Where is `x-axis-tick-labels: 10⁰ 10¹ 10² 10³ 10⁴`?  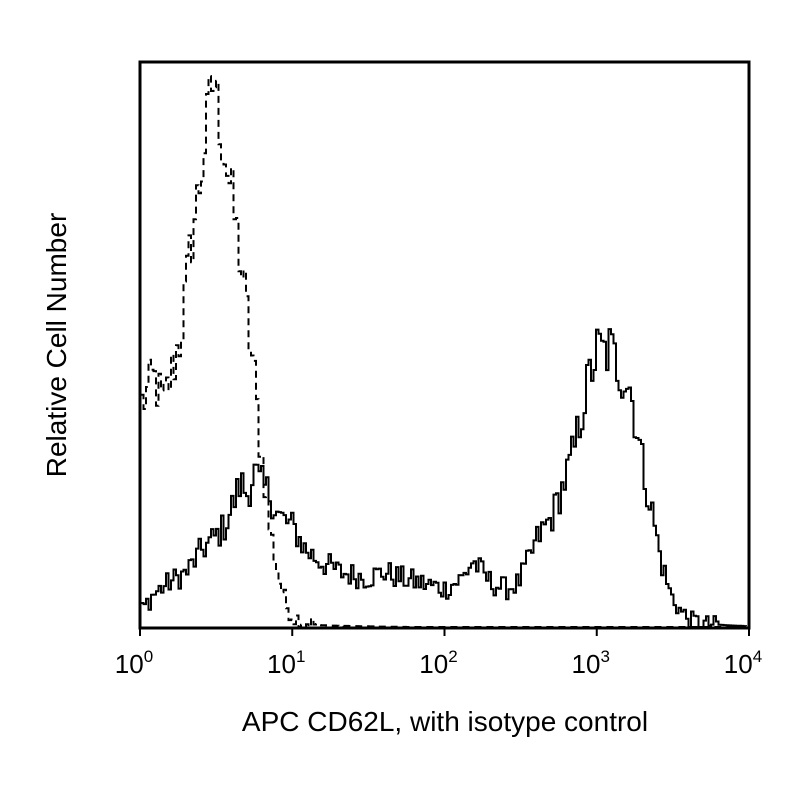
x-axis-tick-labels: 10⁰ 10¹ 10² 10³ 10⁴ is located at coordinates (438, 663).